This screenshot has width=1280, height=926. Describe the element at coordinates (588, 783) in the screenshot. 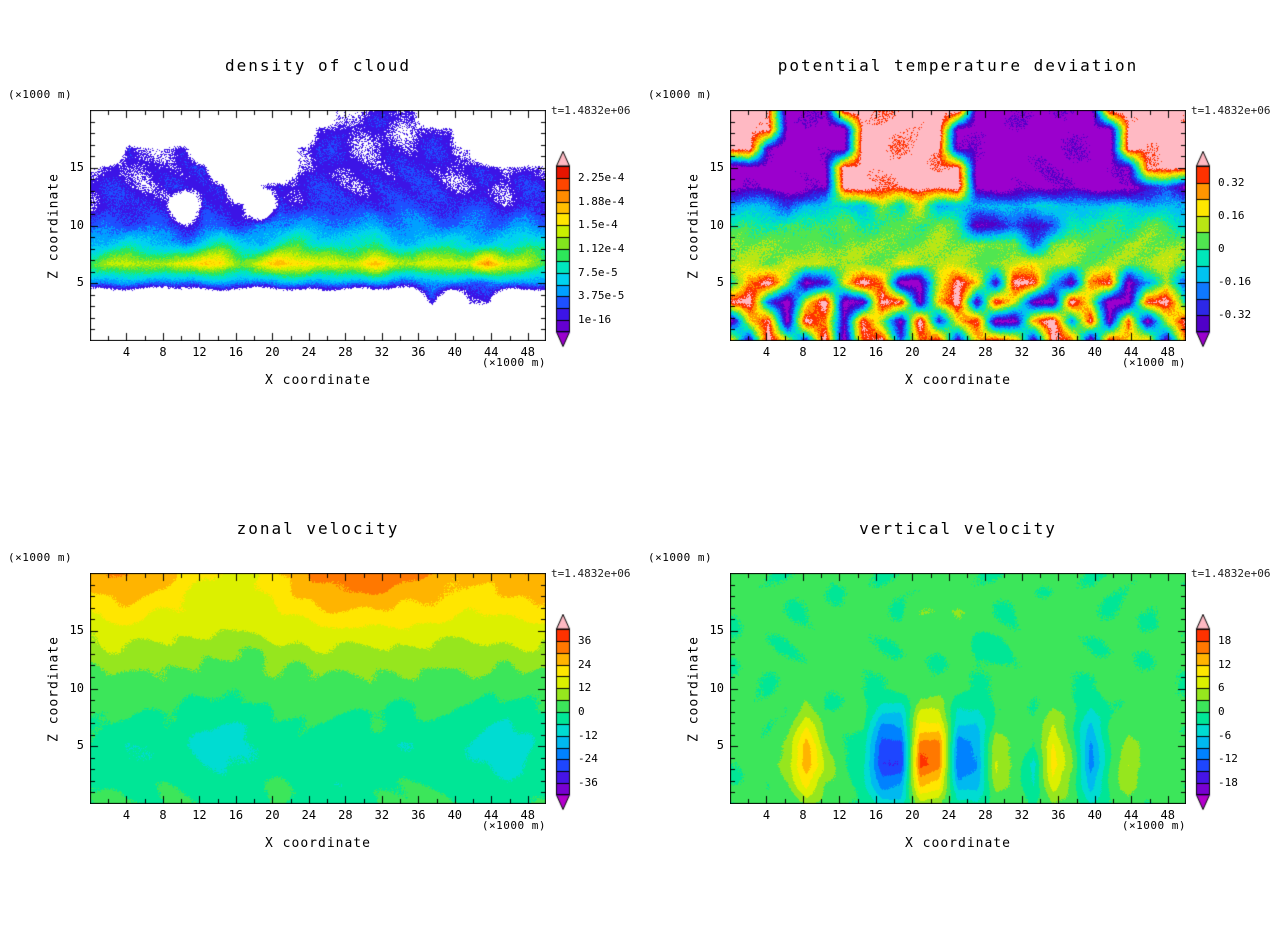

I see `colorbar-label: -36` at that location.